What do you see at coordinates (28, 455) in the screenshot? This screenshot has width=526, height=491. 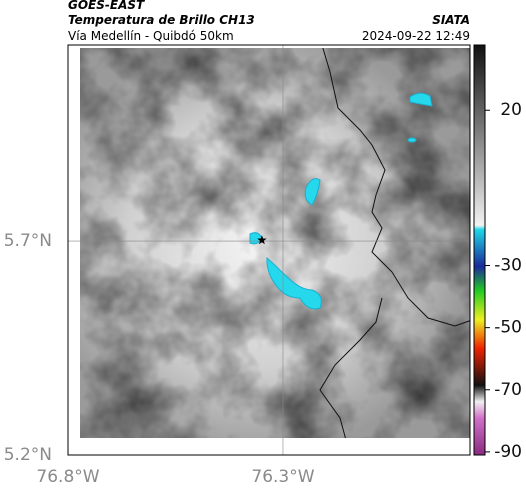 I see `y-tick-label: 5.2°N` at bounding box center [28, 455].